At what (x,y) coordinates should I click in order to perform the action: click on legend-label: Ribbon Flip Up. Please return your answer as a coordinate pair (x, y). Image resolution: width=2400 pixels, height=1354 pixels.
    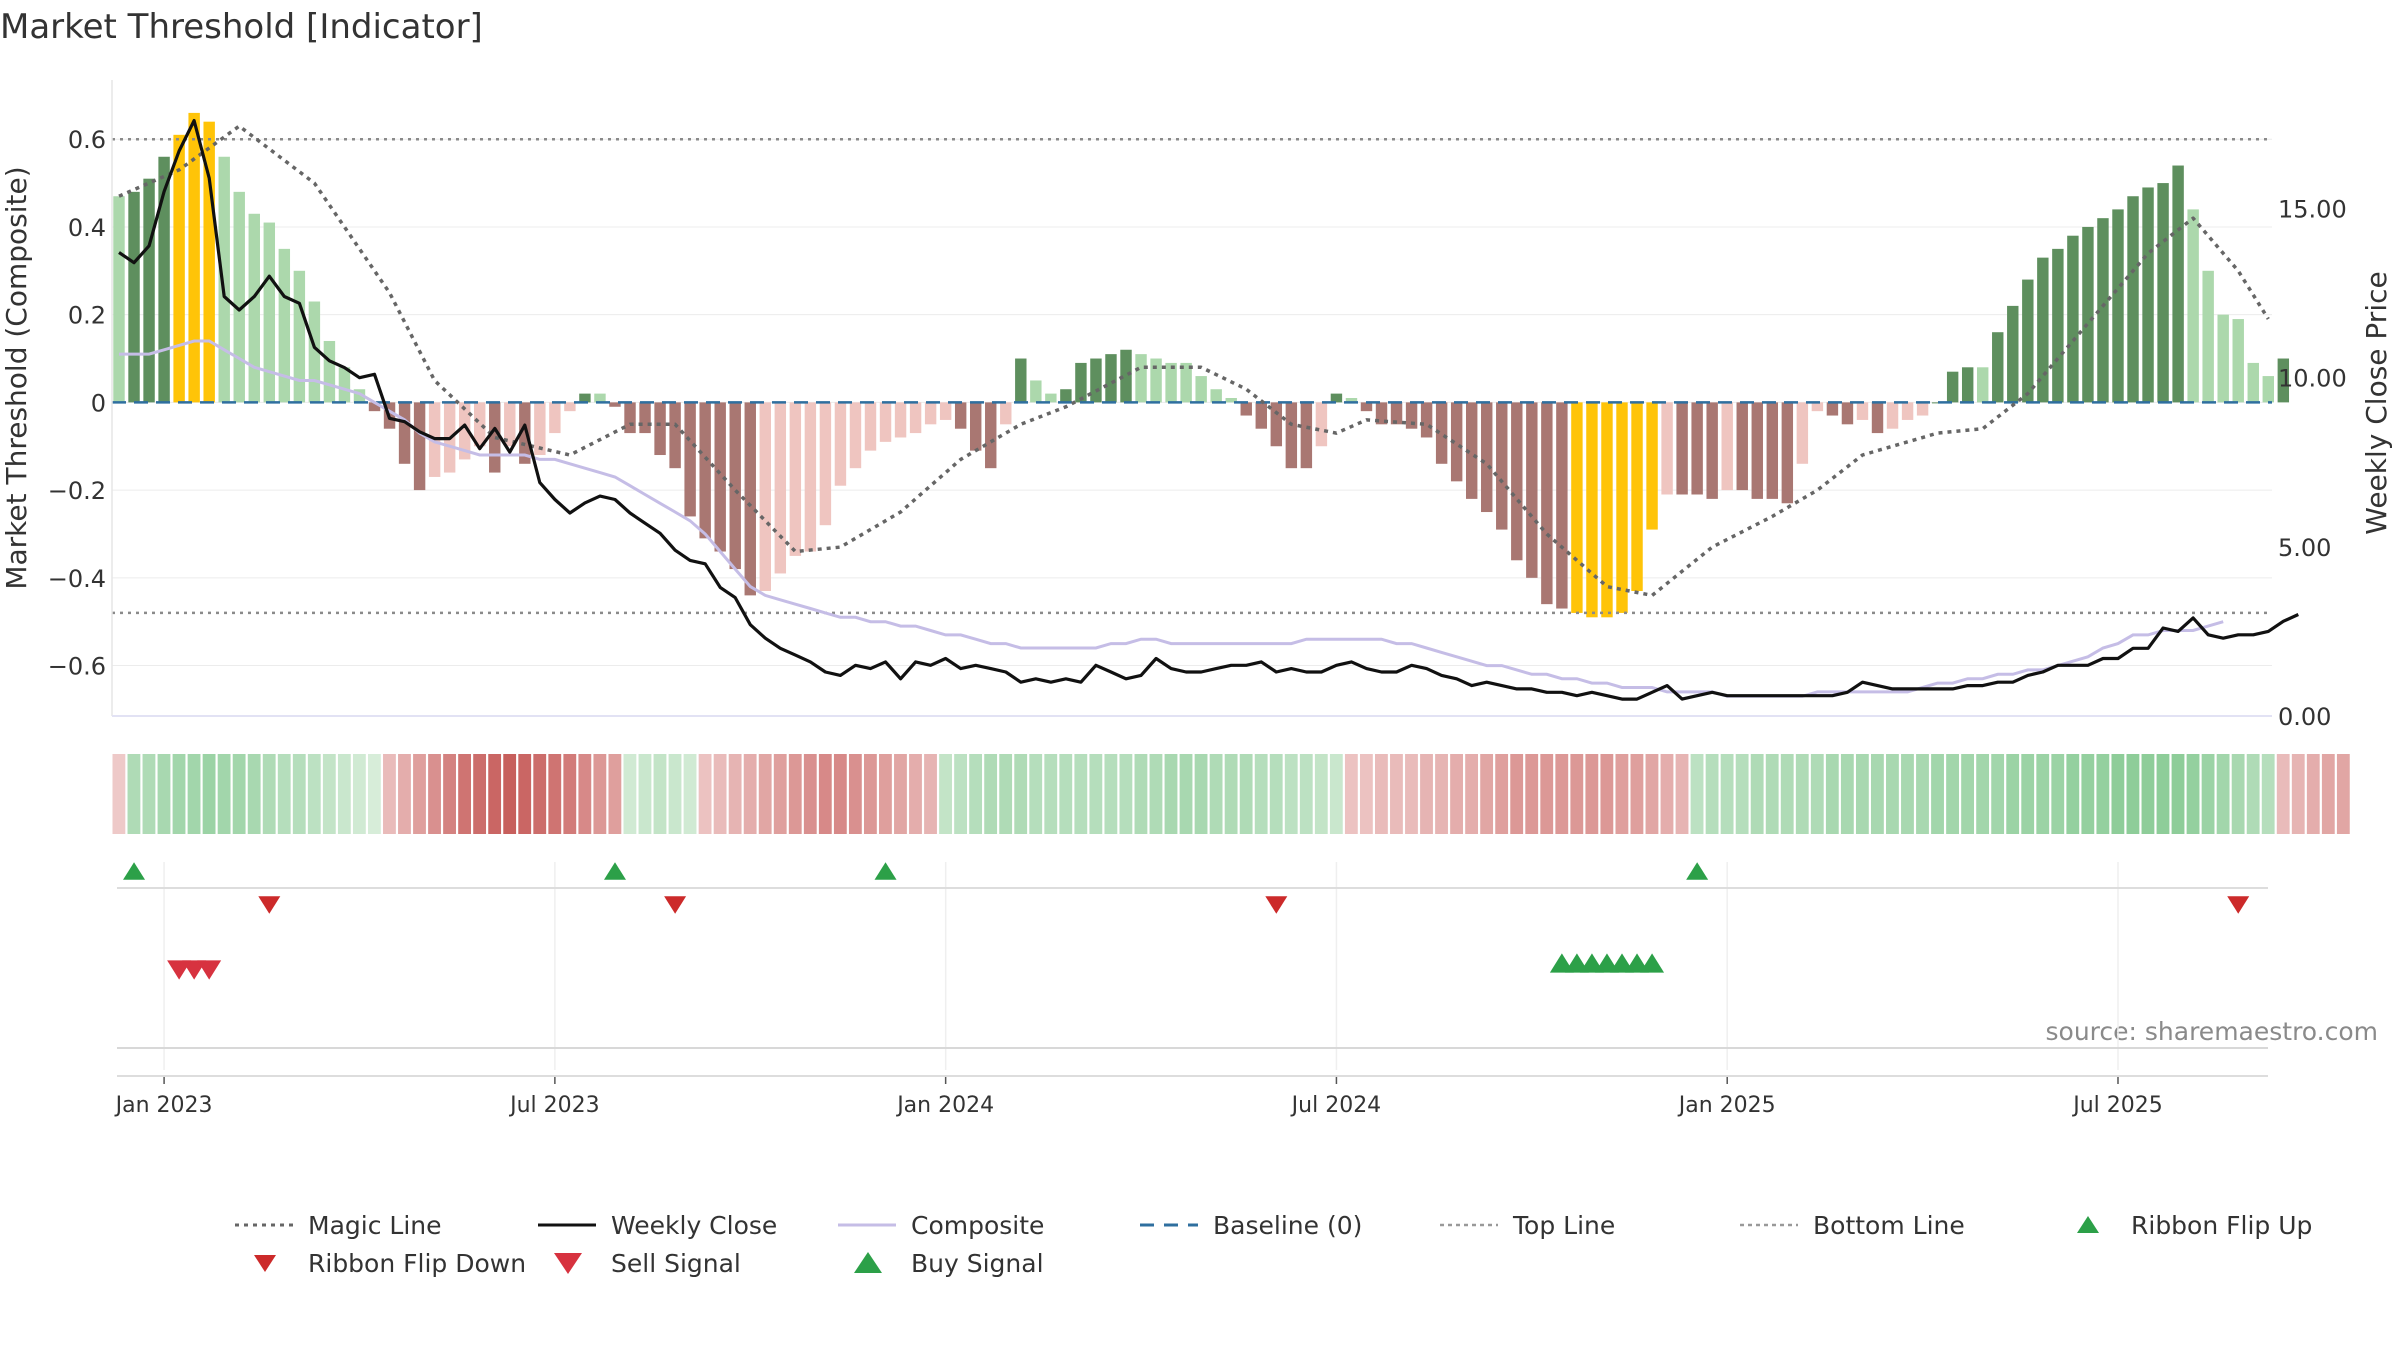
    Looking at the image, I should click on (2221, 1225).